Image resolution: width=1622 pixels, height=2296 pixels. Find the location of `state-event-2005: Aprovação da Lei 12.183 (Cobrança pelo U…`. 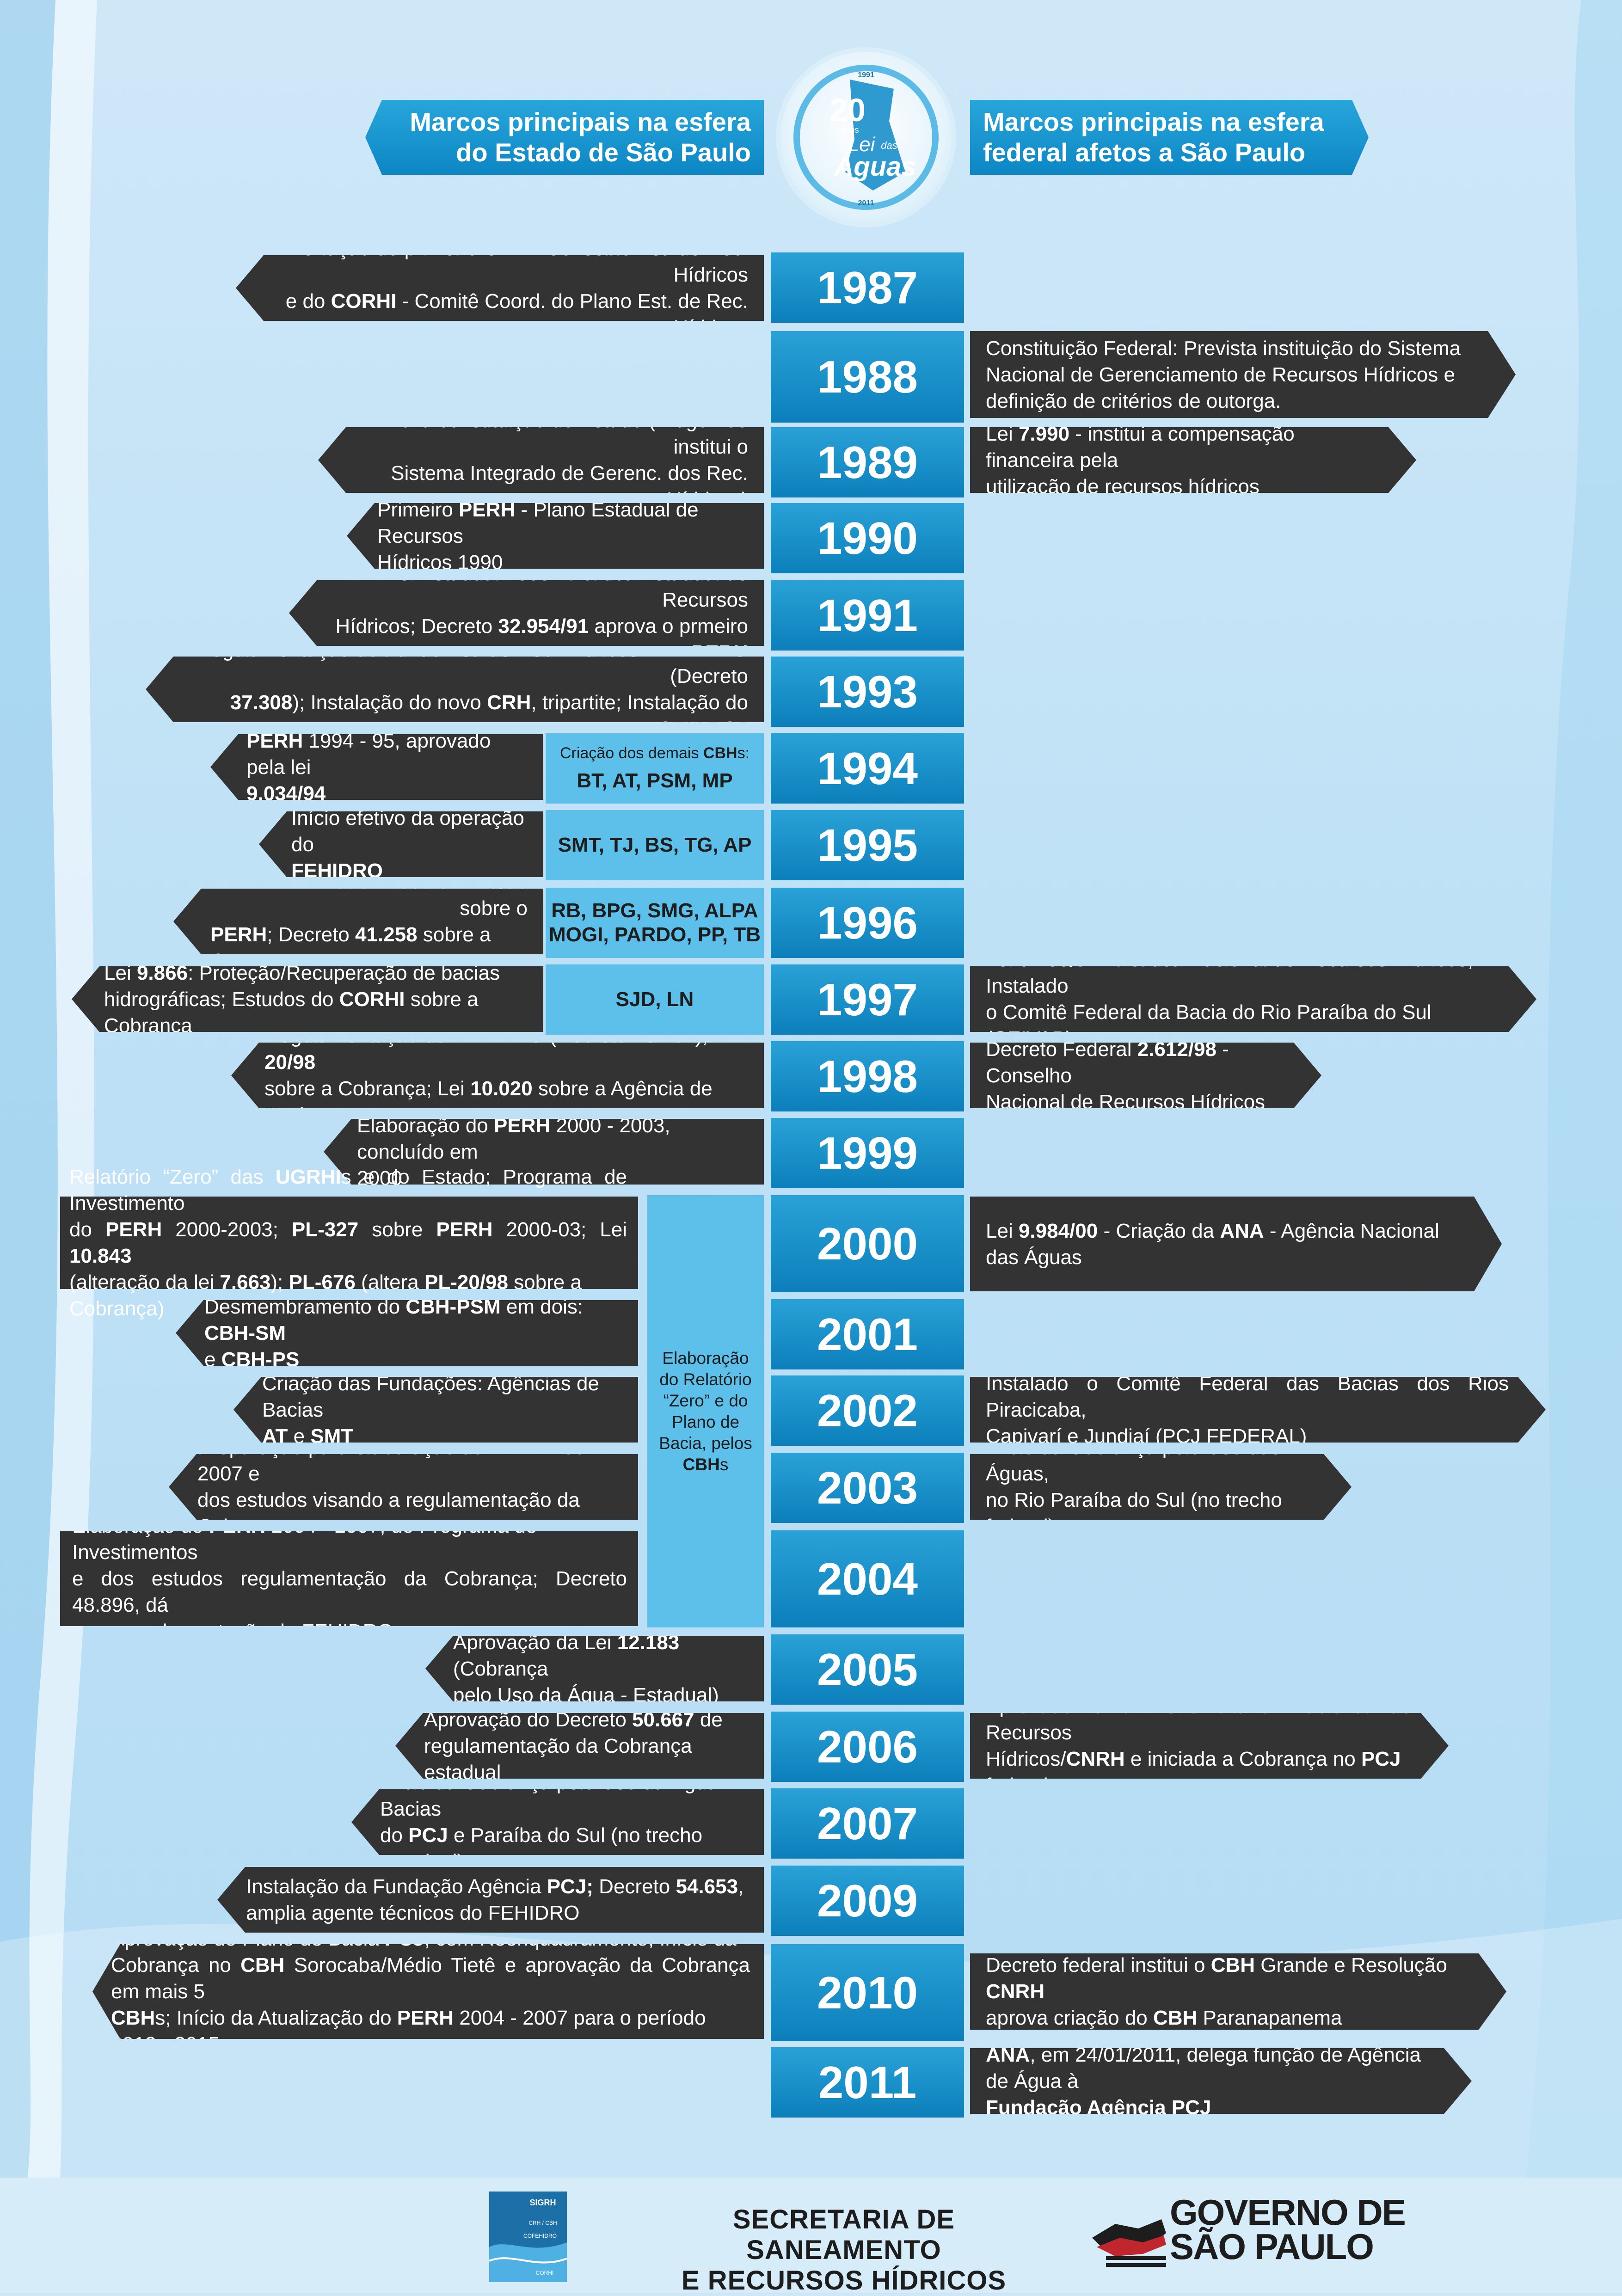

state-event-2005: Aprovação da Lei 12.183 (Cobrança pelo U… is located at coordinates (595, 1668).